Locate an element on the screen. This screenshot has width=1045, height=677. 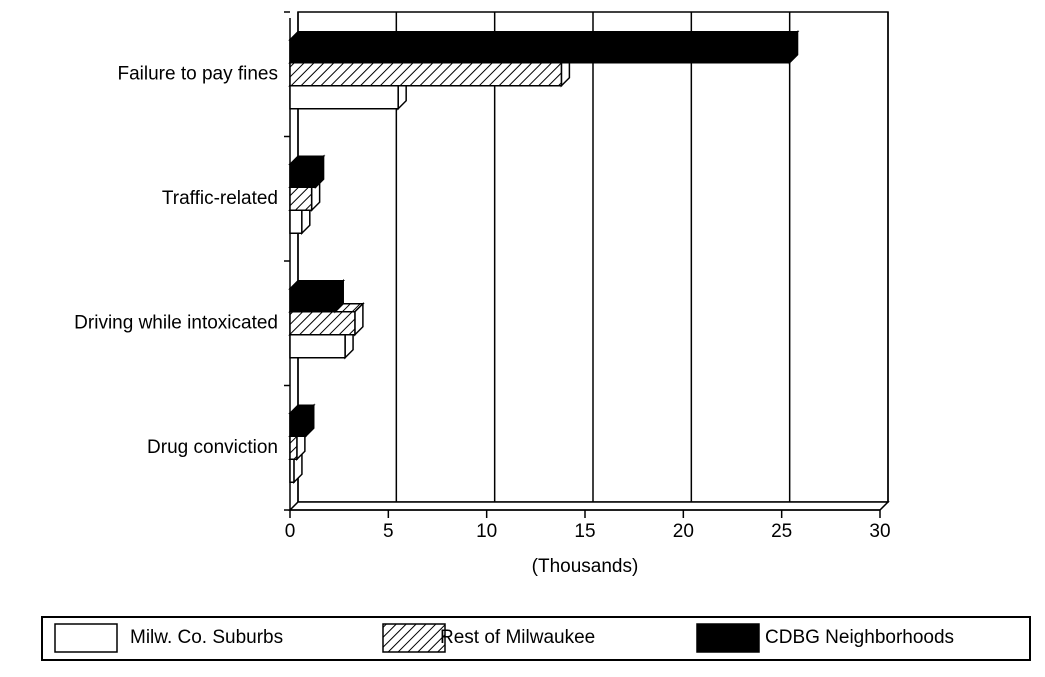
y-tick-label: Drug conviction is located at coordinates (212, 447).